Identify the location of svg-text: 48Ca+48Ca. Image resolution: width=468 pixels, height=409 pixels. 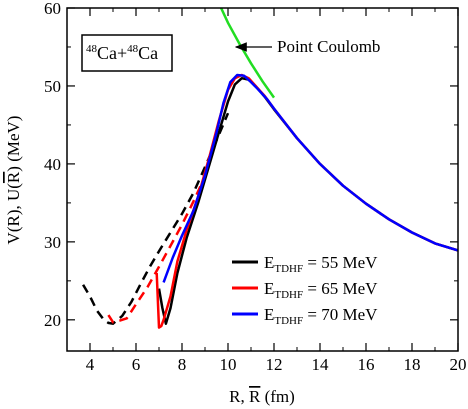
(122, 53).